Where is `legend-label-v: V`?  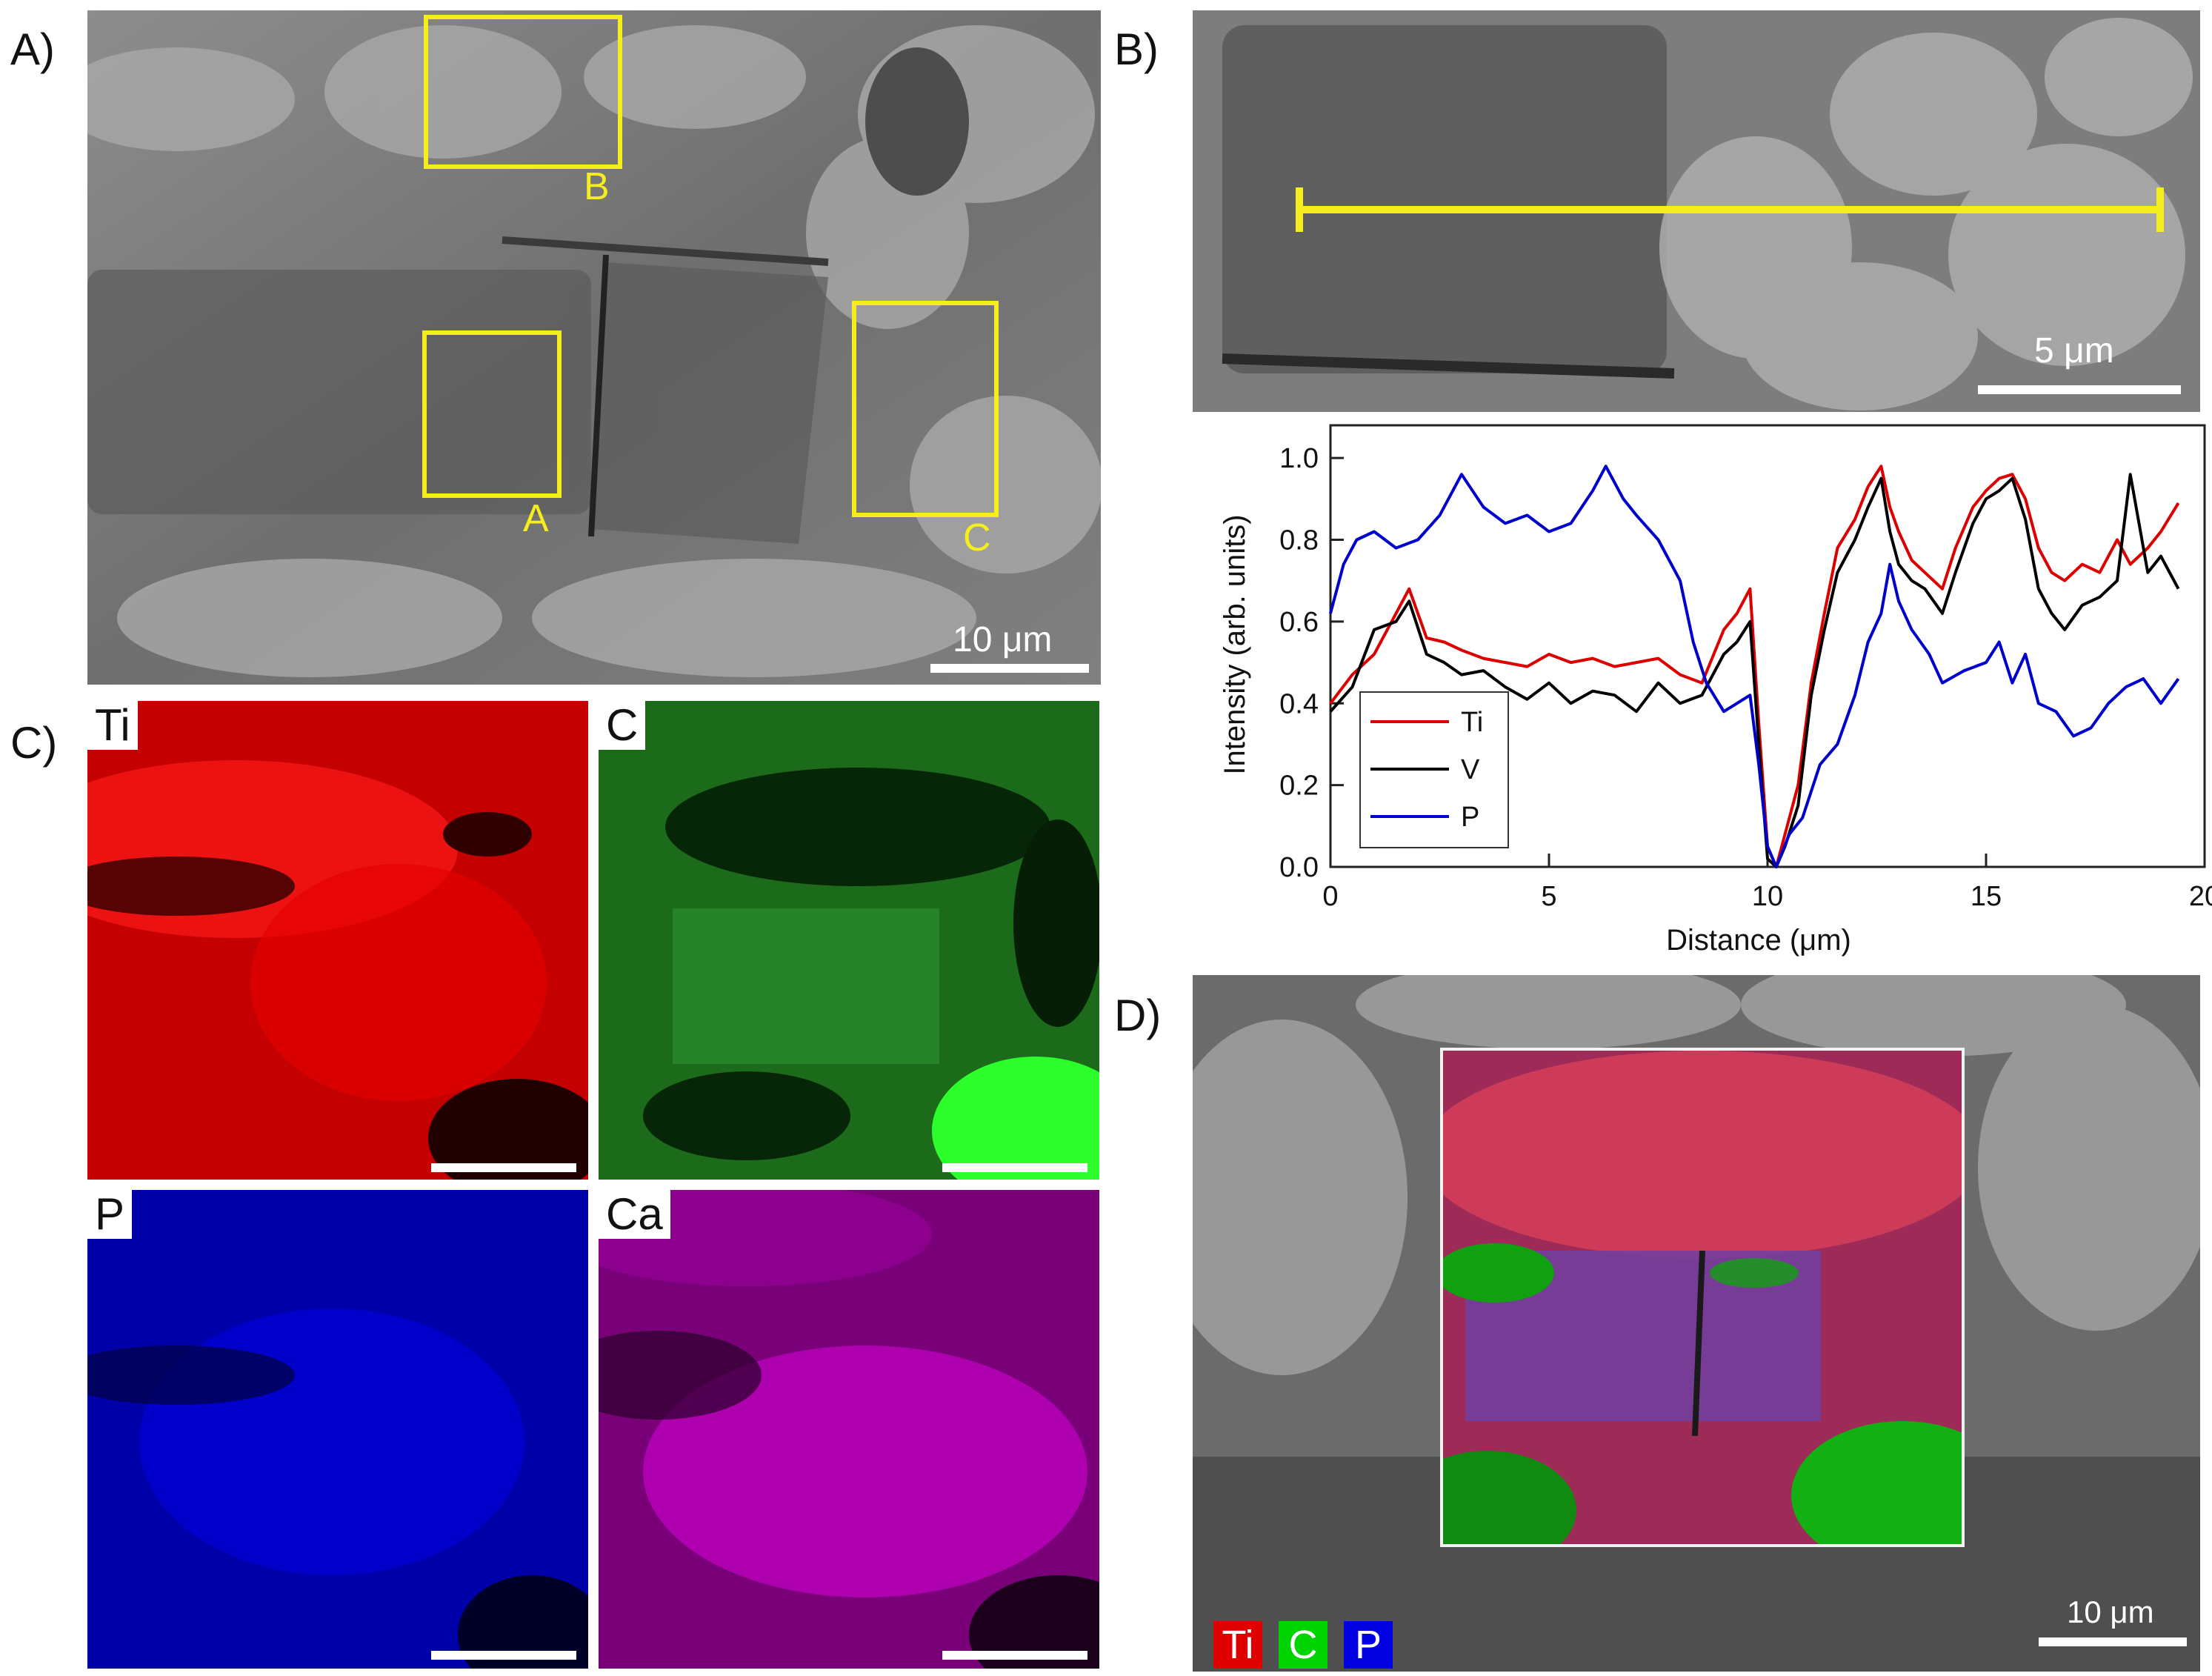 legend-label-v: V is located at coordinates (1470, 769).